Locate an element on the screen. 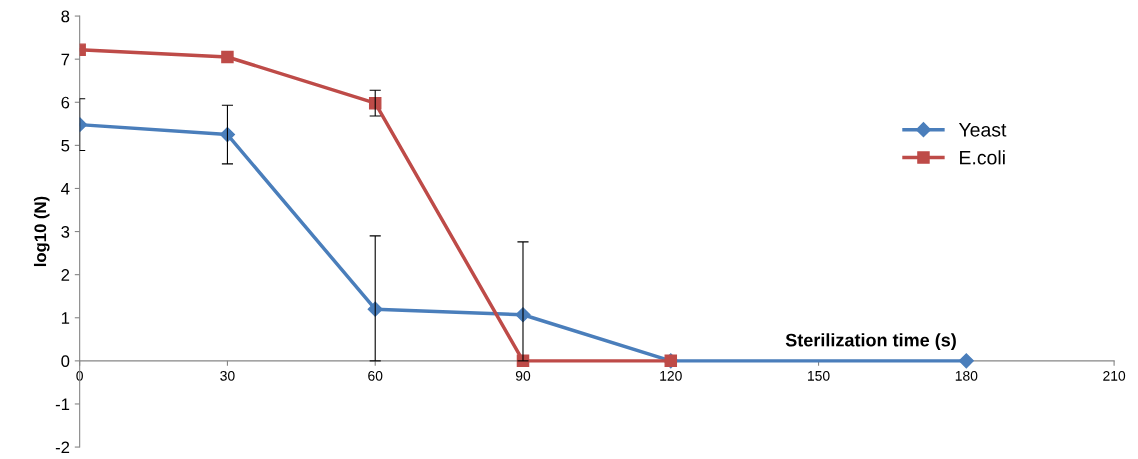  legend-label: E.coli is located at coordinates (982, 157).